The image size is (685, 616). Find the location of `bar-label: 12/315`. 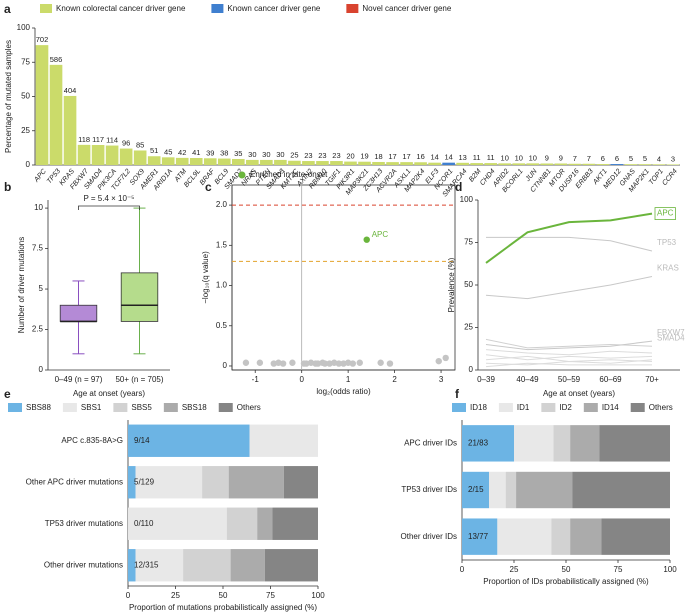

bar-label: 12/315 is located at coordinates (146, 564).